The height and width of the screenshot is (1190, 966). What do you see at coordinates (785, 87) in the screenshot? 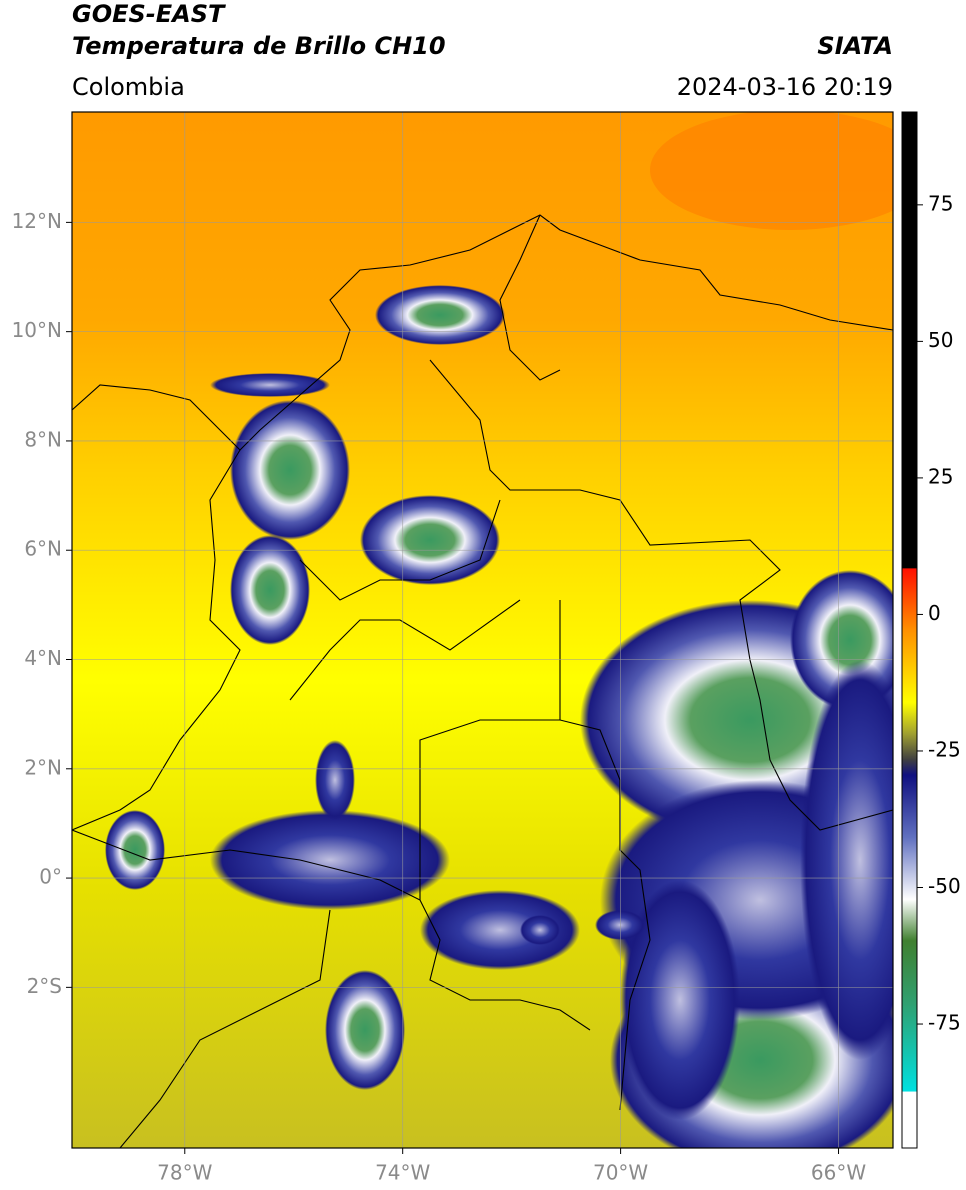
I see `datetime: 2024-03-16 20:19` at bounding box center [785, 87].